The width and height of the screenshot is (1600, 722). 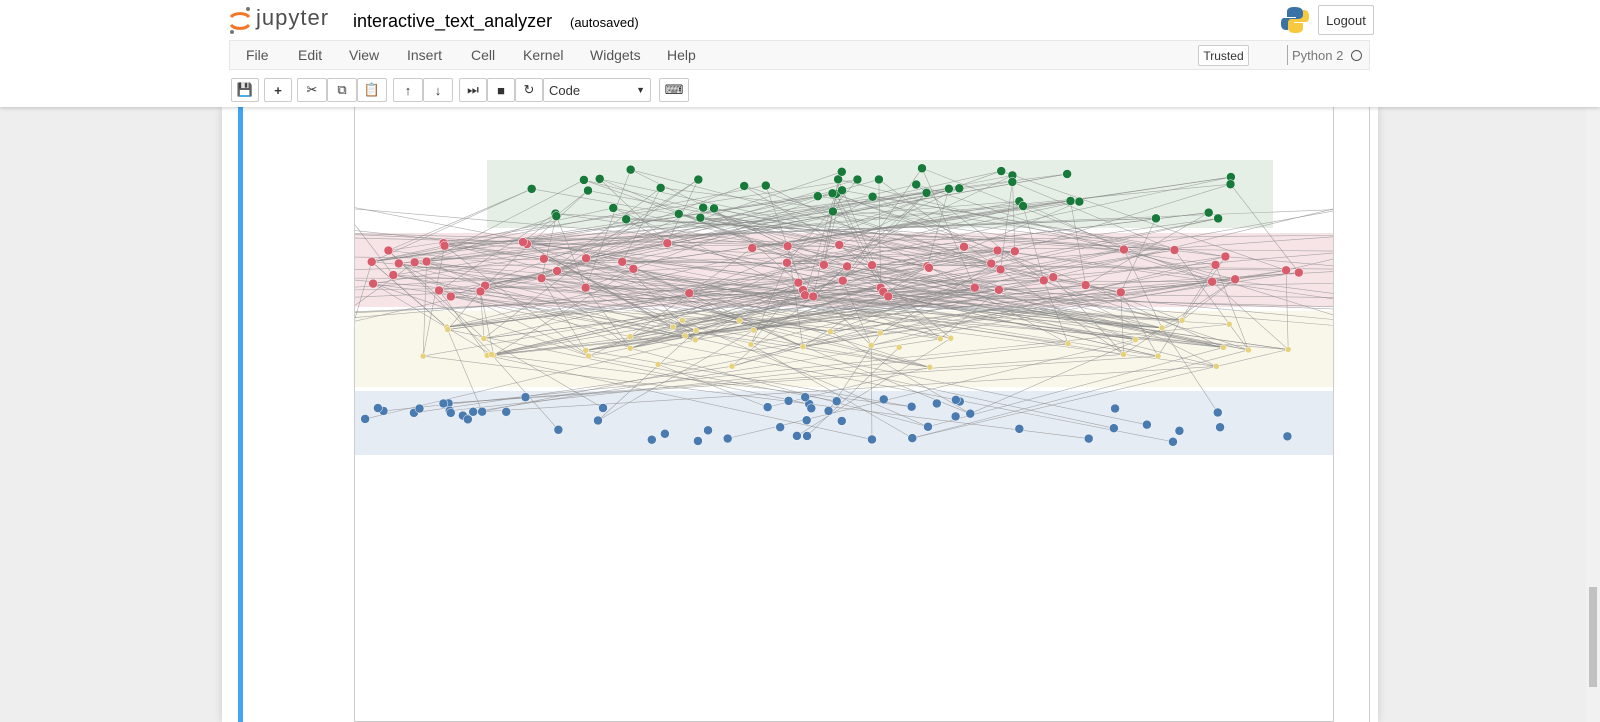 What do you see at coordinates (453, 21) in the screenshot?
I see `notebook-name: interactive_text_analyzer` at bounding box center [453, 21].